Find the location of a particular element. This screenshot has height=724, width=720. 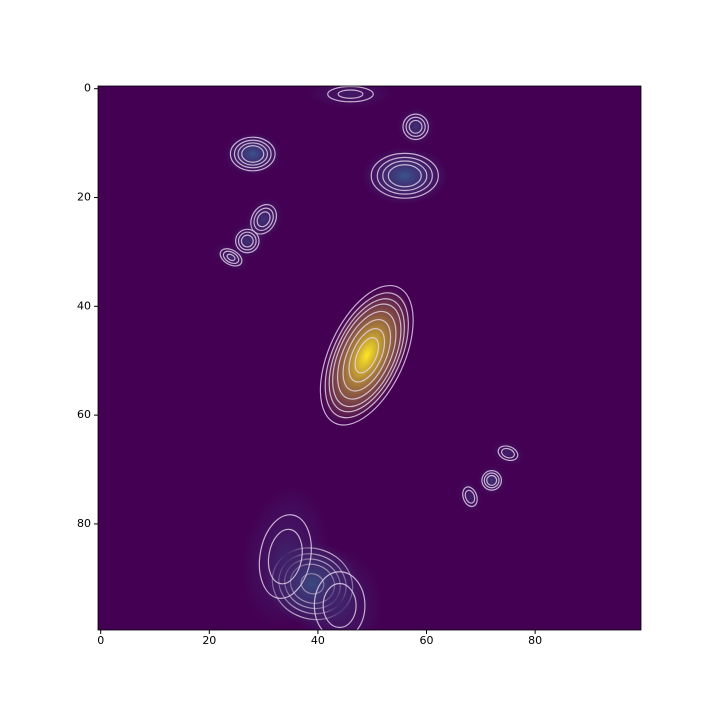

x-tick-label: 0 is located at coordinates (100, 640).